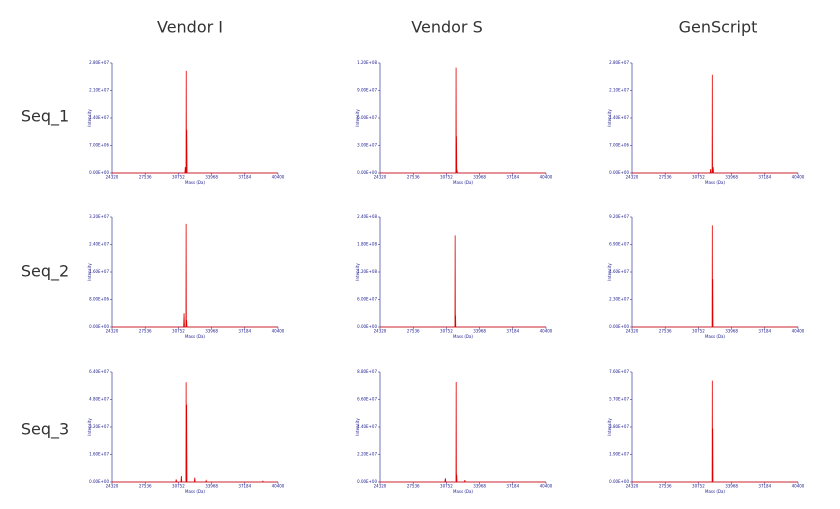  Describe the element at coordinates (619, 271) in the screenshot. I see `y-tick-label: 4.60E+07` at that location.